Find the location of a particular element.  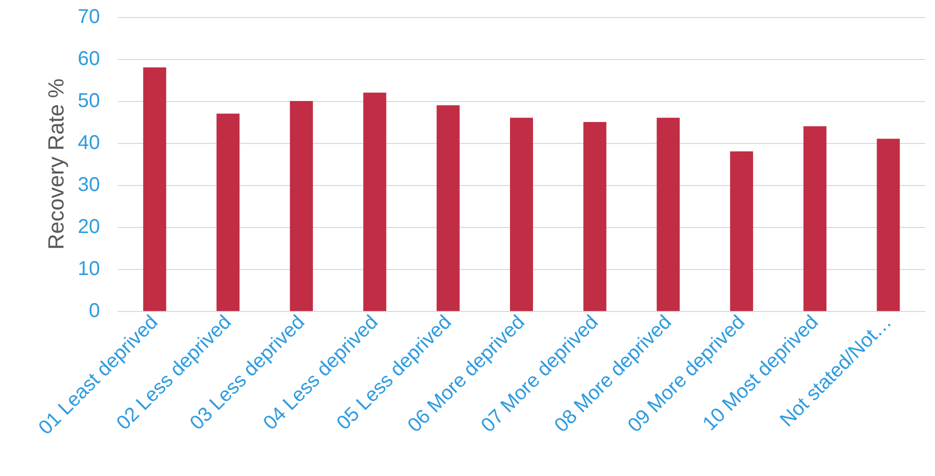

y-axis-title: Recovery Rate % is located at coordinates (55, 164).